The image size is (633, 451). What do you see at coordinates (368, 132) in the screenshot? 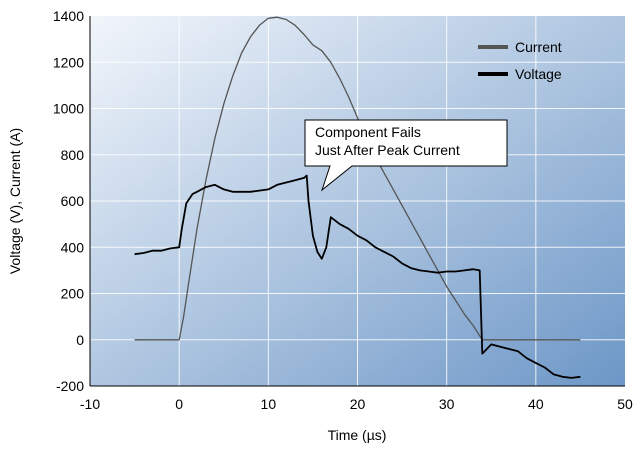
I see `callout-line-1: Component Fails` at bounding box center [368, 132].